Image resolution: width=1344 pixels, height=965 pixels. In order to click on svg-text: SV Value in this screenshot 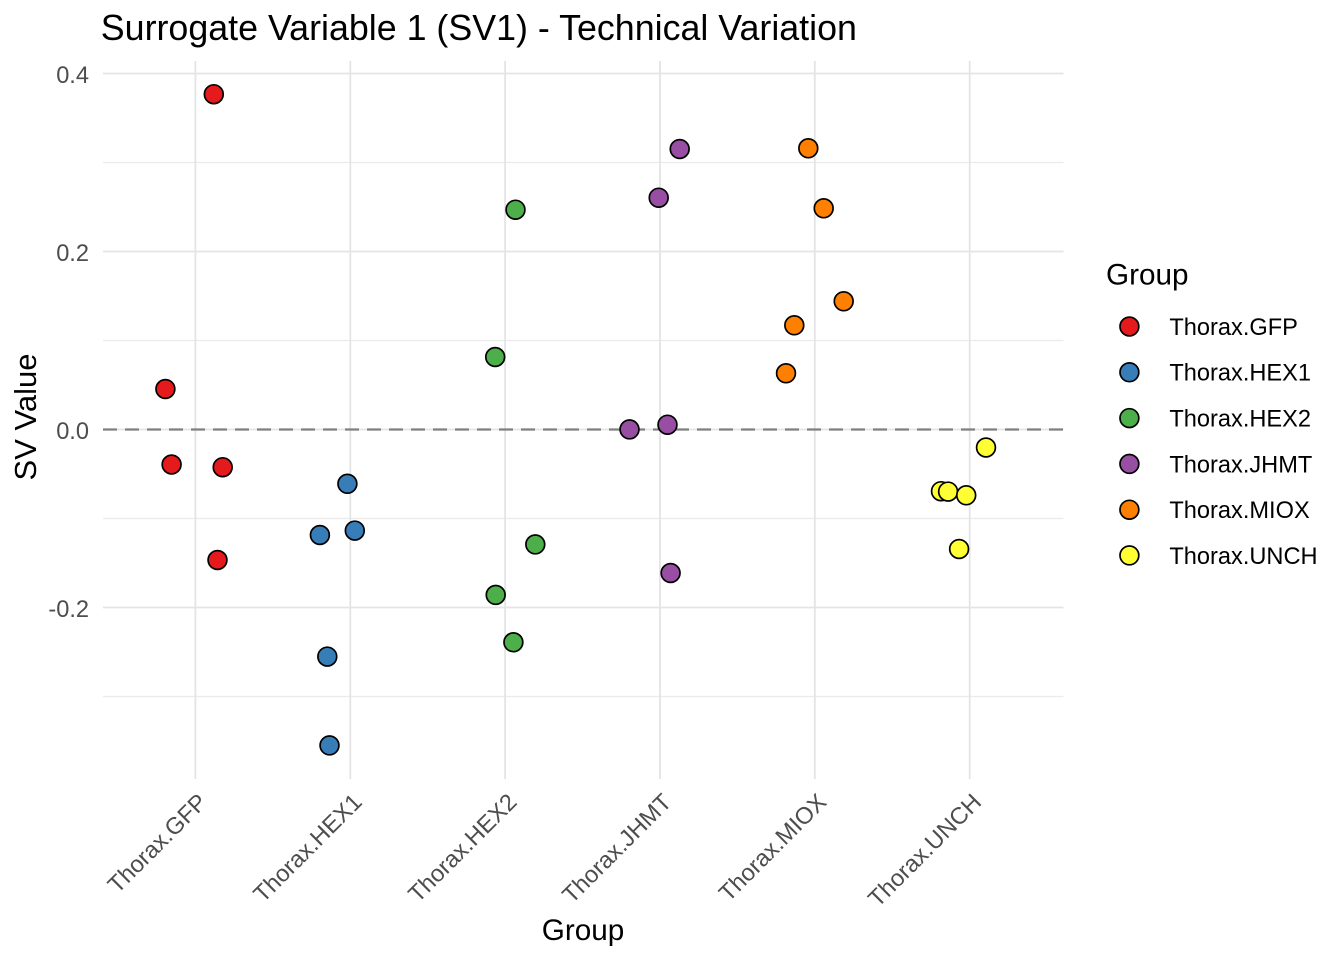, I will do `click(25, 417)`.